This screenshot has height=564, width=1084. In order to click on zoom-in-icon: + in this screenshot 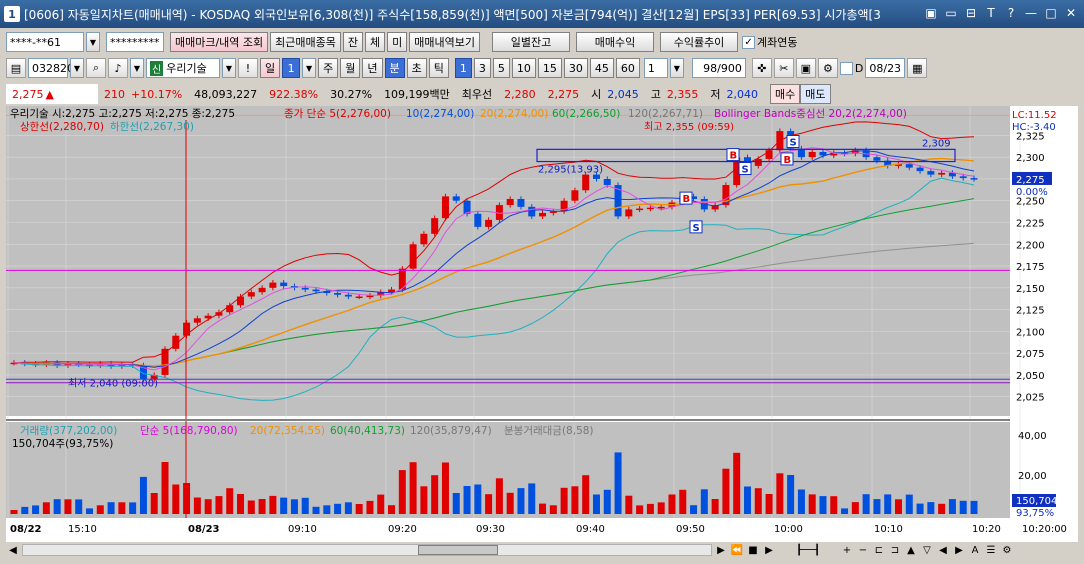, I will do `click(847, 550)`.